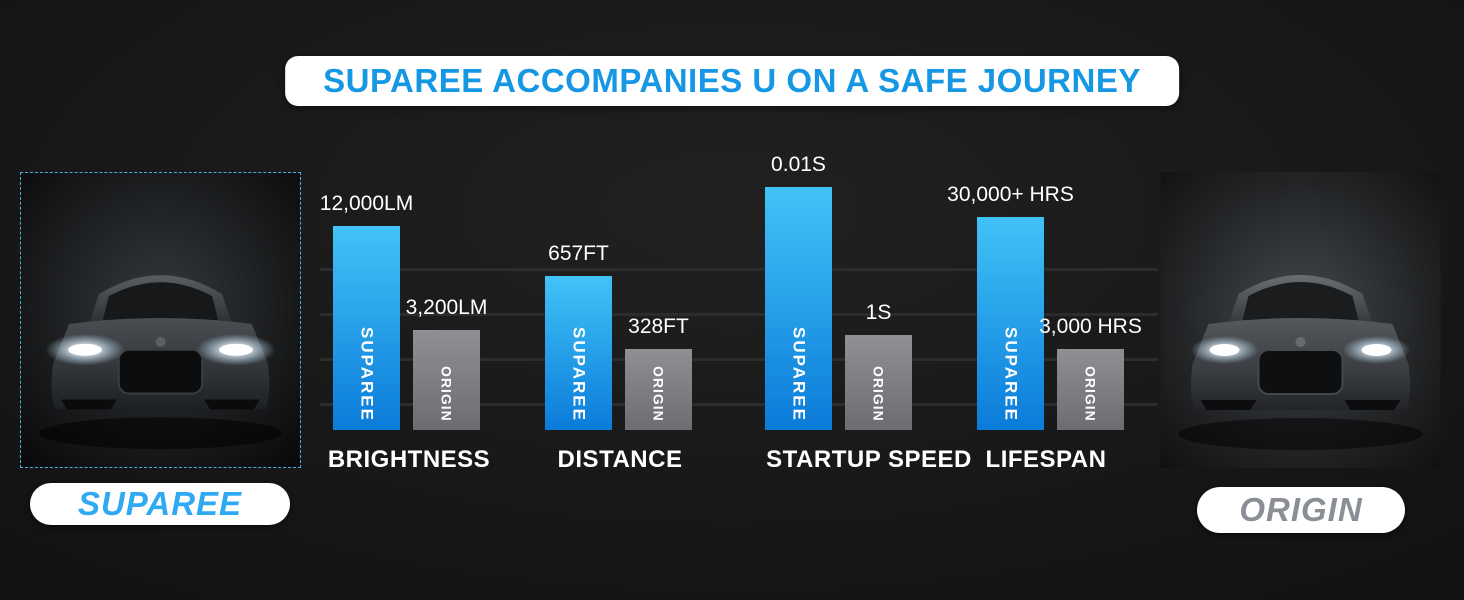 This screenshot has height=600, width=1464. I want to click on origin-badge-label: ORIGIN, so click(1301, 509).